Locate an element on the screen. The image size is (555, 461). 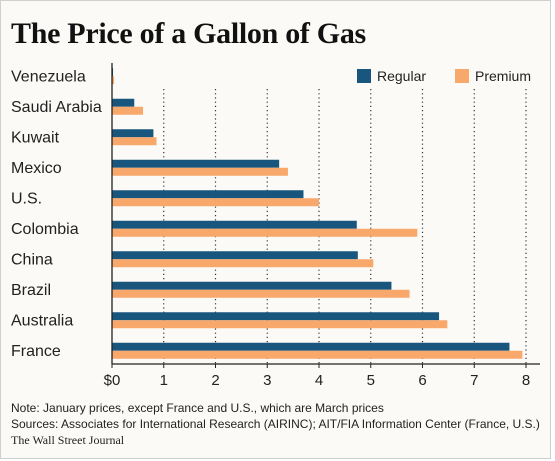
x-tick-label: 3 is located at coordinates (267, 380).